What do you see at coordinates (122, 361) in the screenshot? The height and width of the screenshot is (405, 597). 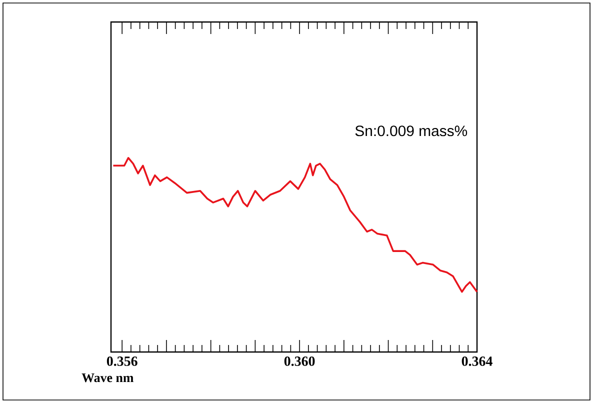 I see `x-tick-label: 0.356` at bounding box center [122, 361].